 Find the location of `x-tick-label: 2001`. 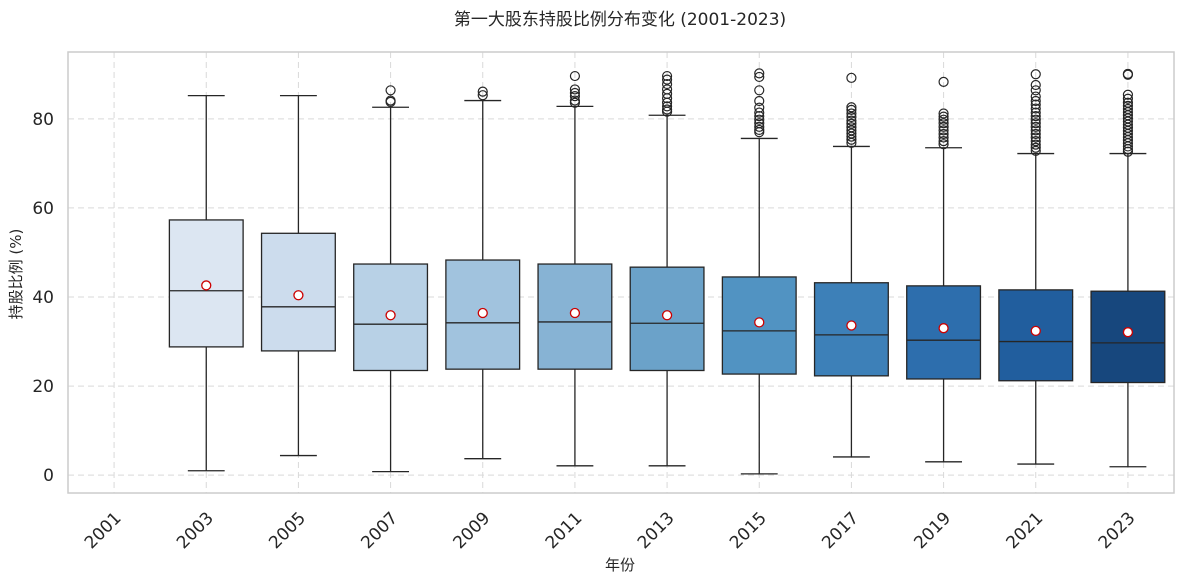

x-tick-label: 2001 is located at coordinates (103, 530).